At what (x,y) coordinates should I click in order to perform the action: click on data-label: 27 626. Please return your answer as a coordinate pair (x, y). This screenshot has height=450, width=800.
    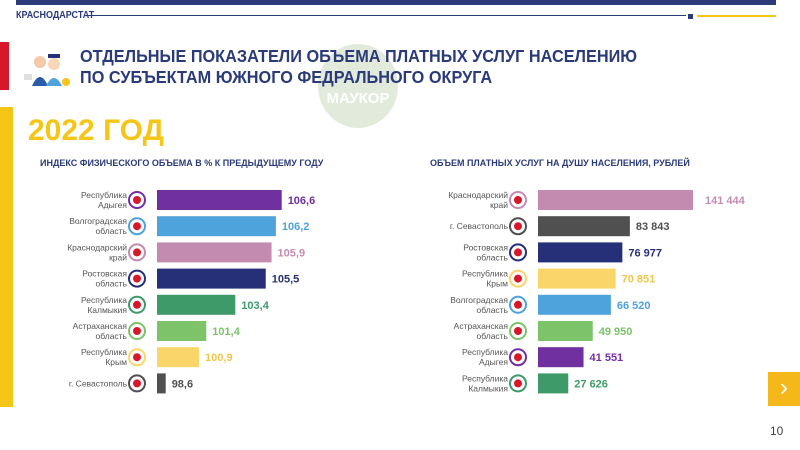
    Looking at the image, I should click on (591, 384).